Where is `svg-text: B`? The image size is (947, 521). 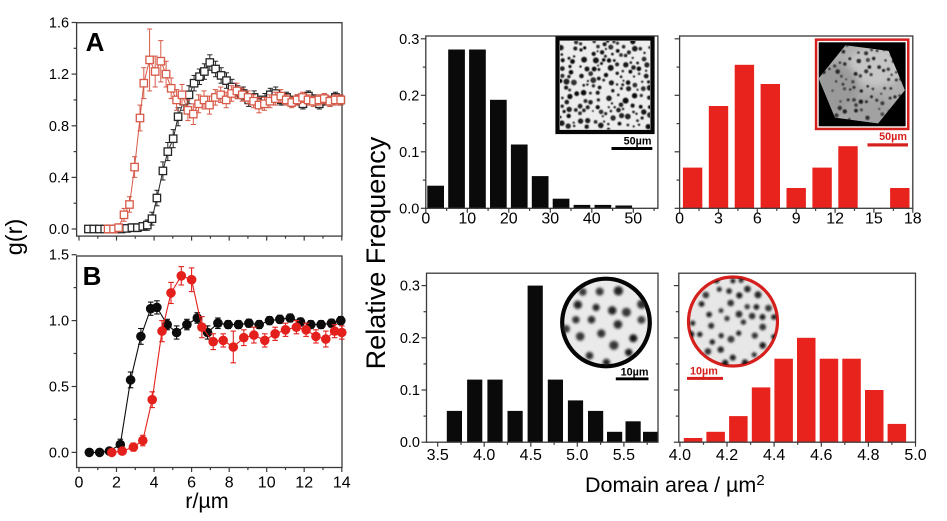 svg-text: B is located at coordinates (92, 276).